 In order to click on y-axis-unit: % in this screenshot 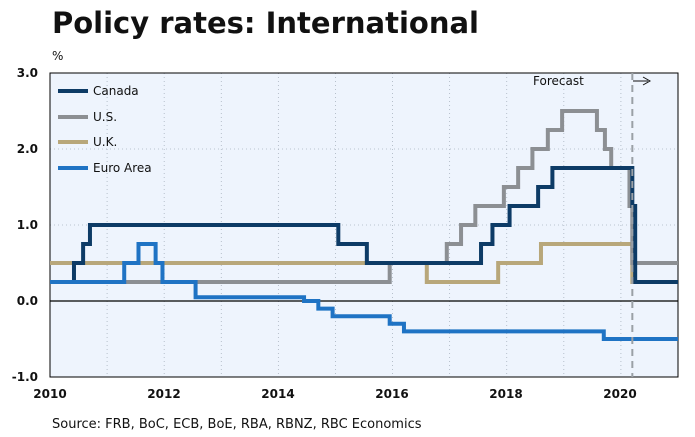, I will do `click(57, 56)`.